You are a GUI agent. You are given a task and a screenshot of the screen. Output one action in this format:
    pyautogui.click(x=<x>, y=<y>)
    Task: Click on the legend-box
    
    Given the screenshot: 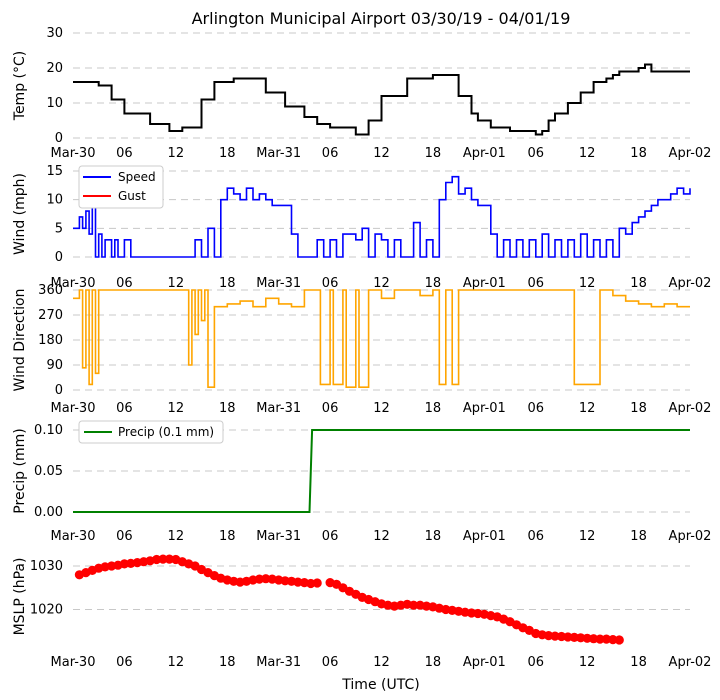 What is the action you would take?
    pyautogui.click(x=151, y=432)
    